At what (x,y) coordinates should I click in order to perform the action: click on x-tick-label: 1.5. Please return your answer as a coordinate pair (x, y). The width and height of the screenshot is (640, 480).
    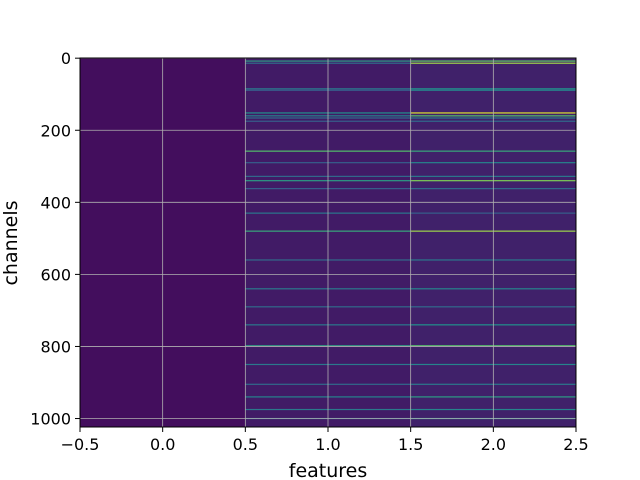
    Looking at the image, I should click on (410, 444).